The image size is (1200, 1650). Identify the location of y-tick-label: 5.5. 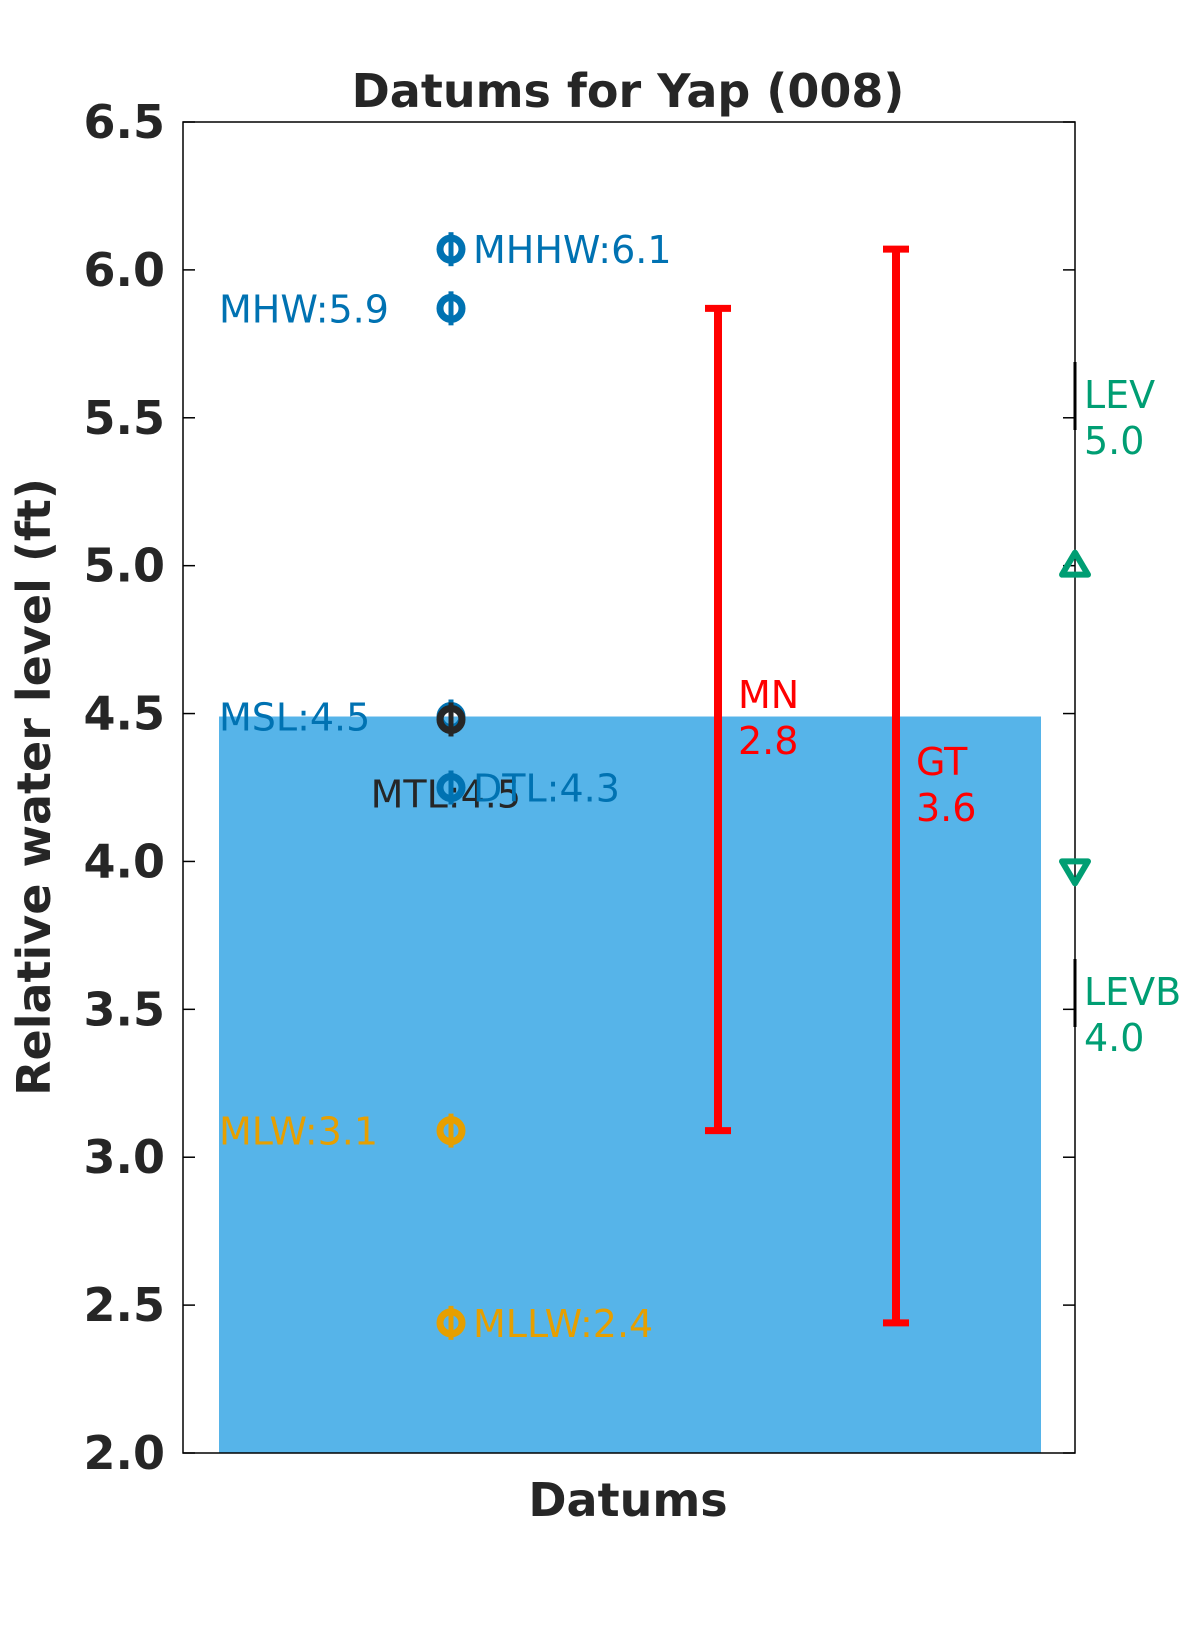
(125, 418).